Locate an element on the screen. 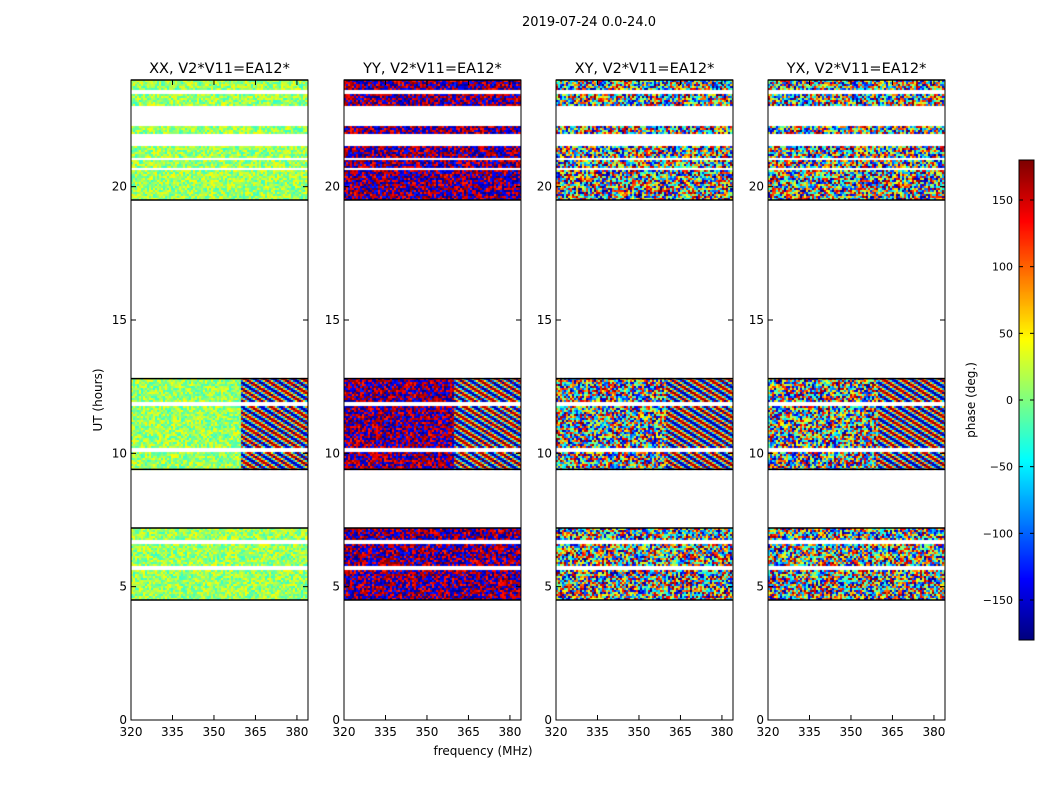  colorbar-tick-label: −50 is located at coordinates (1001, 467).